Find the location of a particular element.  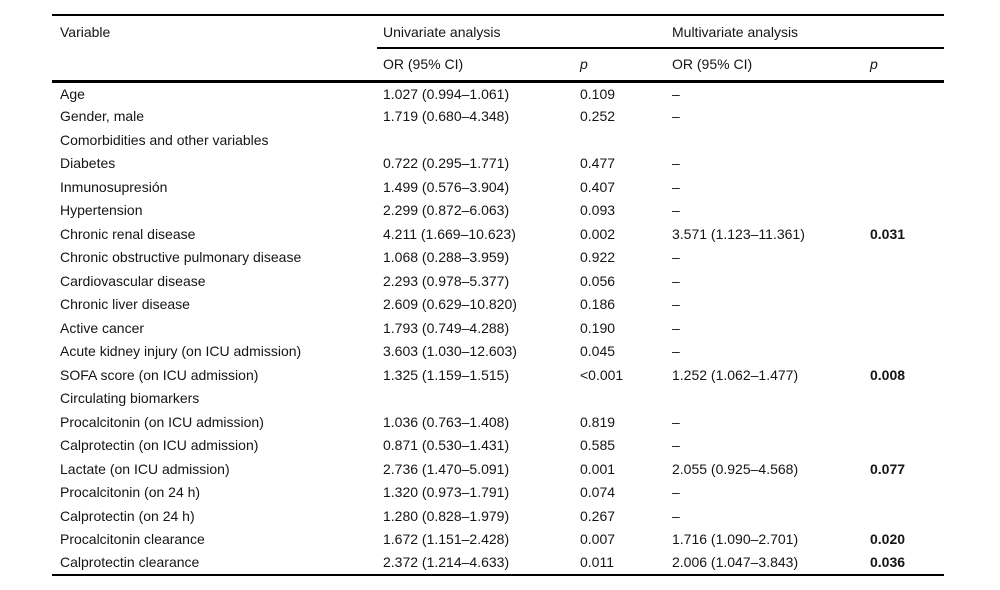

multivariate-p-cell: 0.031 is located at coordinates (888, 233).